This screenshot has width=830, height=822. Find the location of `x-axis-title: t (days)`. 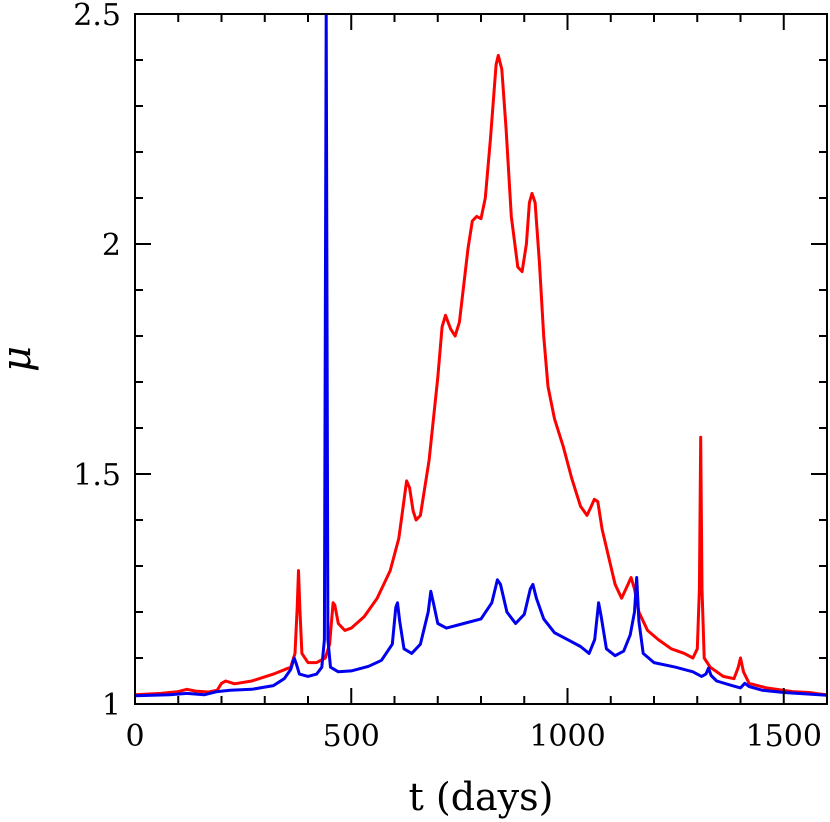

x-axis-title: t (days) is located at coordinates (481, 797).